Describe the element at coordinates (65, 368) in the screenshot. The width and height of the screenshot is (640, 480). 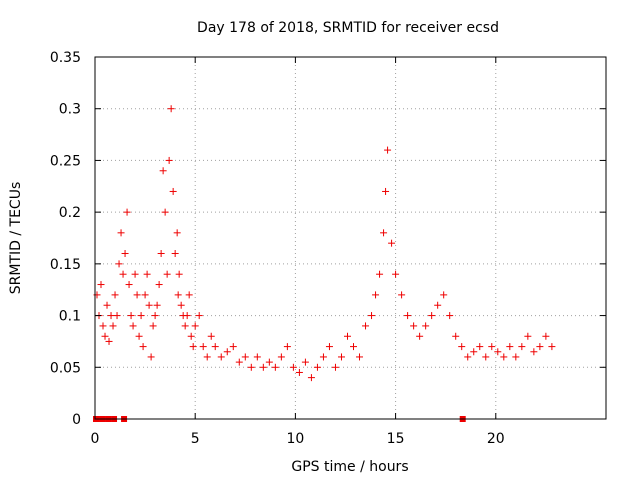
I see `y-tick-label: 0.05` at that location.